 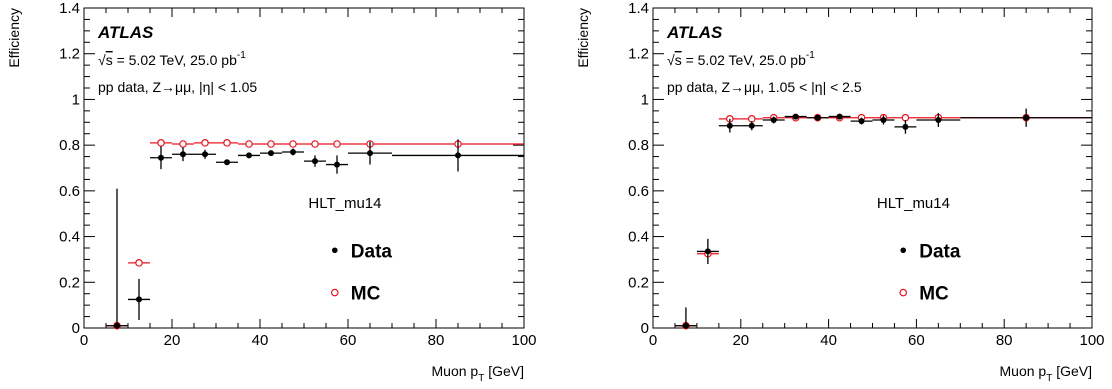 I want to click on y-tick-label: 1, so click(x=645, y=99).